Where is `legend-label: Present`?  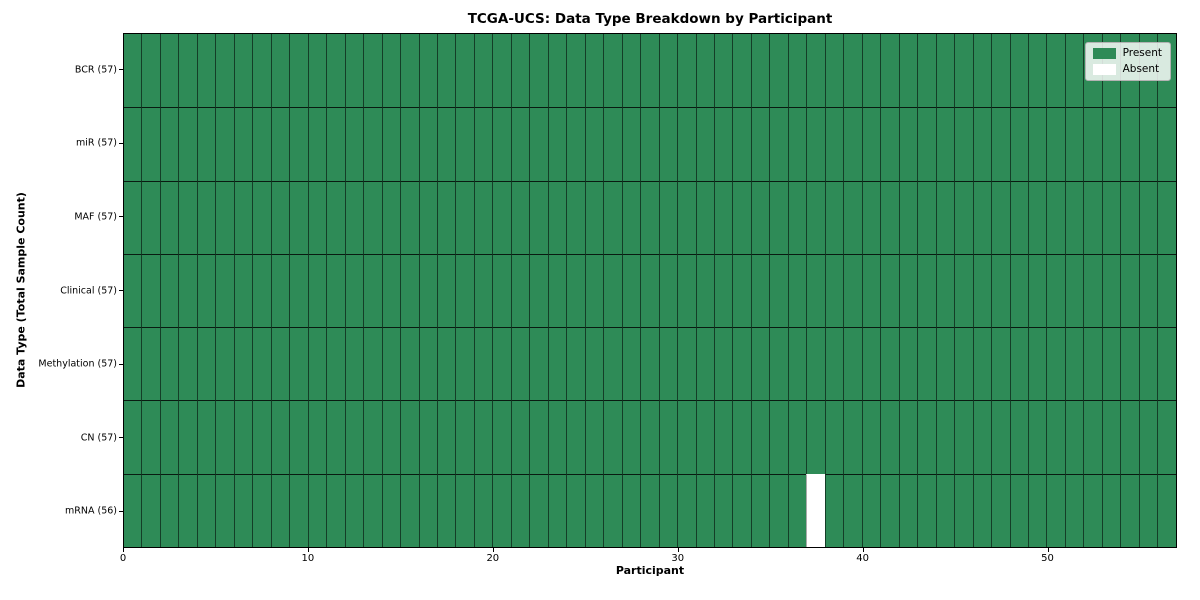
legend-label: Present is located at coordinates (1142, 53).